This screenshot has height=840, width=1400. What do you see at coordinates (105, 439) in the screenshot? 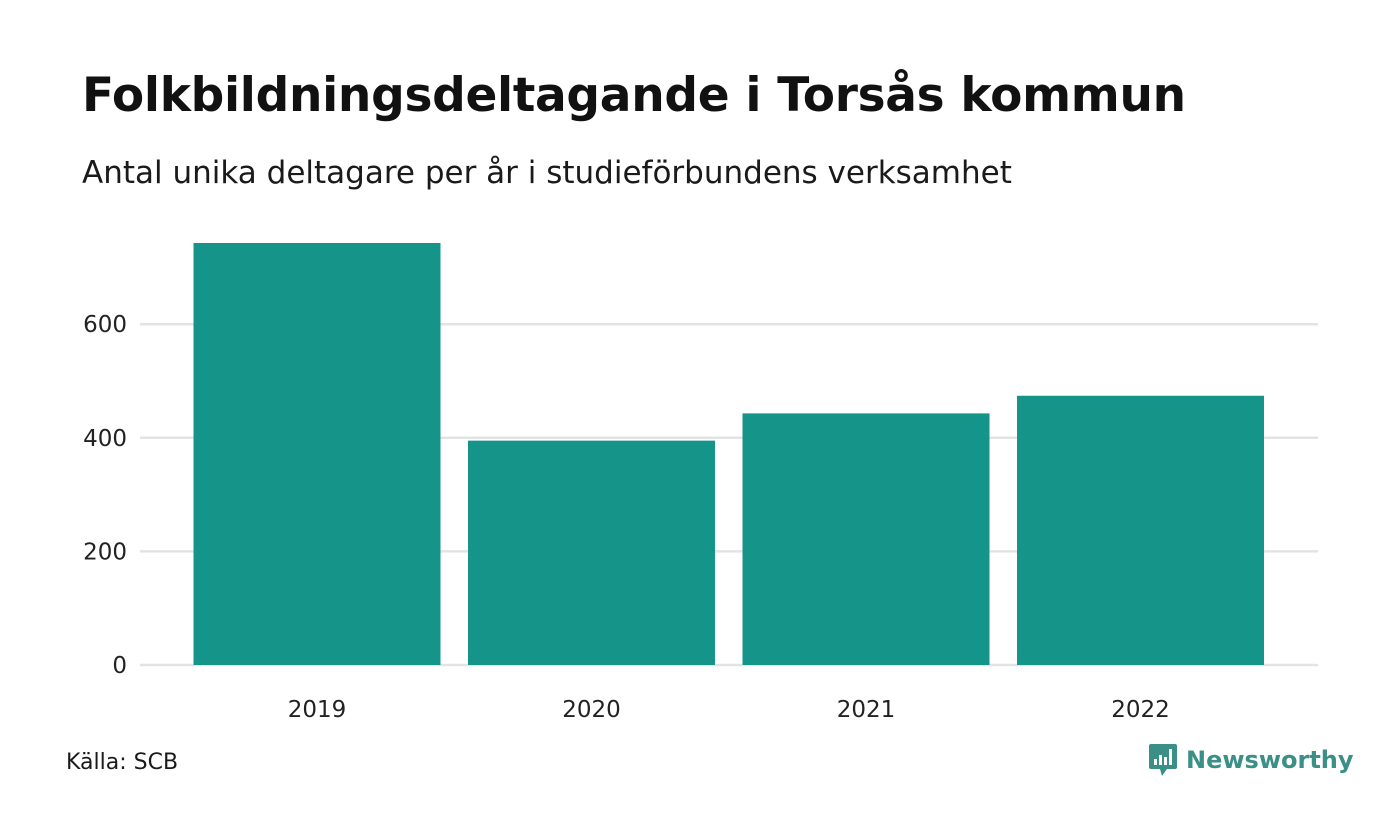
I see `y-tick-label: 400` at bounding box center [105, 439].